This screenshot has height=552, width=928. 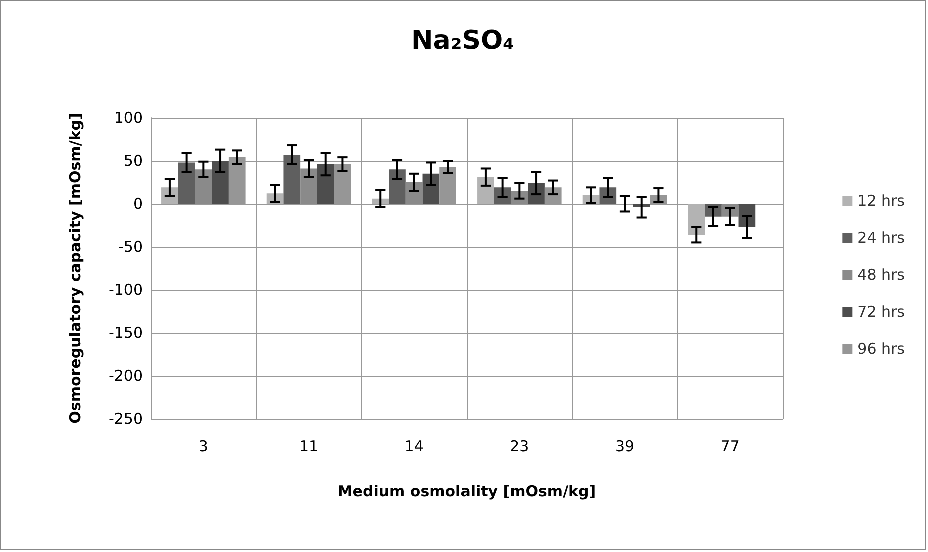 I want to click on y-tick-label: -50, so click(x=130, y=247).